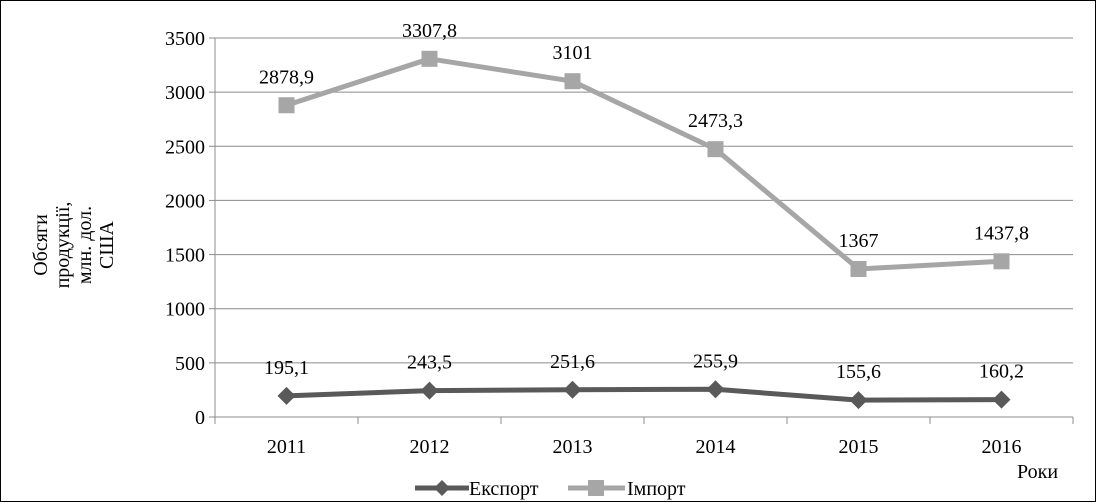 This screenshot has height=503, width=1096. I want to click on data-point-export-2014, so click(715, 389).